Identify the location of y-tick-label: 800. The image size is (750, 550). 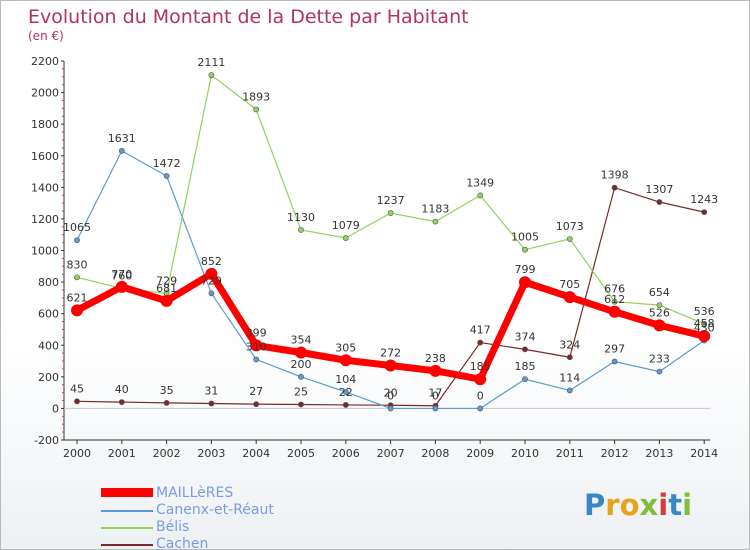
(48, 282).